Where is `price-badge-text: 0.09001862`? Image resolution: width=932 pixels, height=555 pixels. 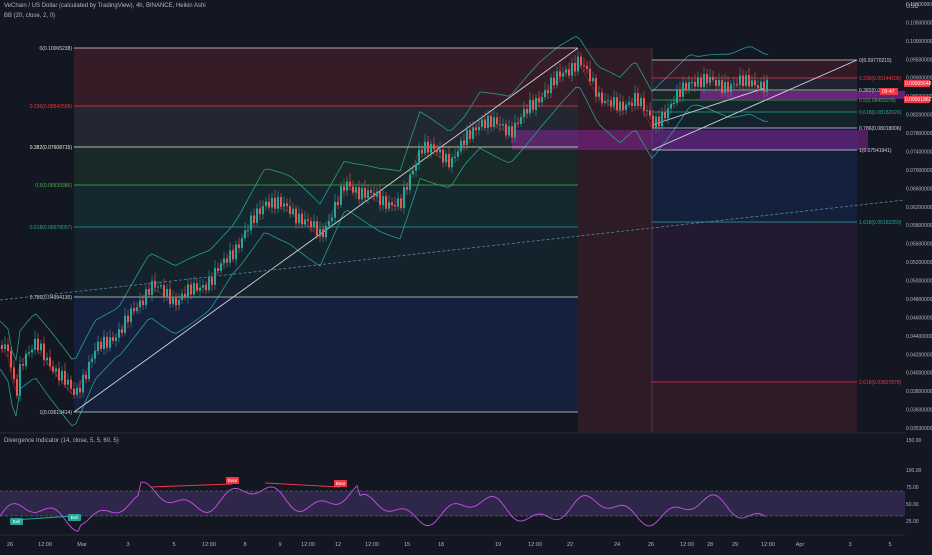 price-badge-text: 0.09001862 is located at coordinates (918, 100).